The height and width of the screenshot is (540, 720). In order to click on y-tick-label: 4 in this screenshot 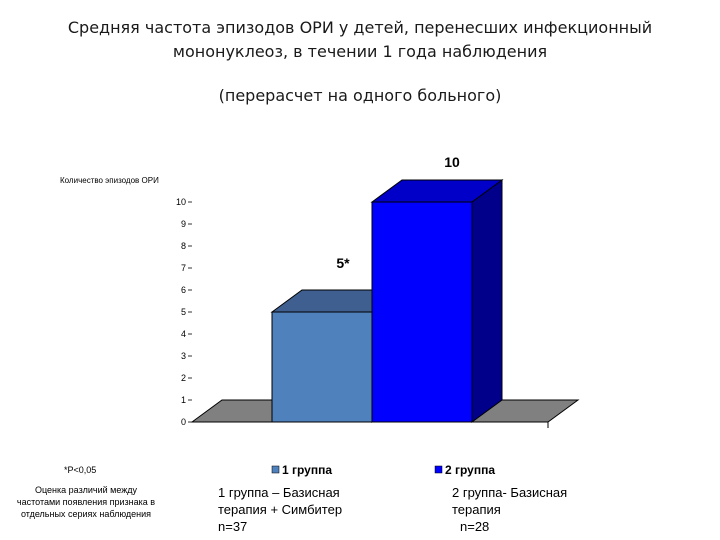, I will do `click(183, 334)`.